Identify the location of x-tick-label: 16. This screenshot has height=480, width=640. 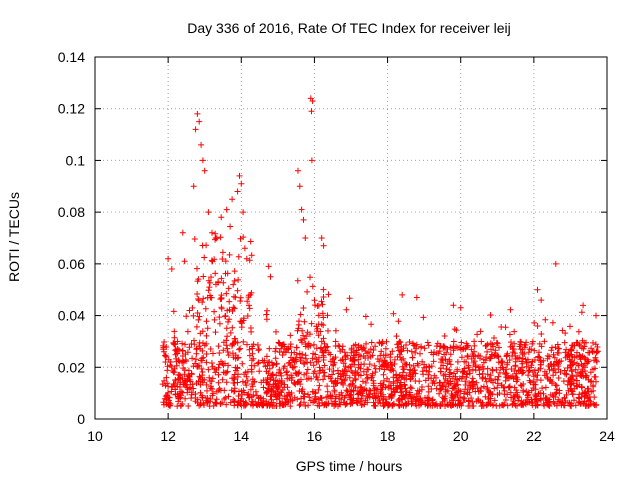
(315, 436).